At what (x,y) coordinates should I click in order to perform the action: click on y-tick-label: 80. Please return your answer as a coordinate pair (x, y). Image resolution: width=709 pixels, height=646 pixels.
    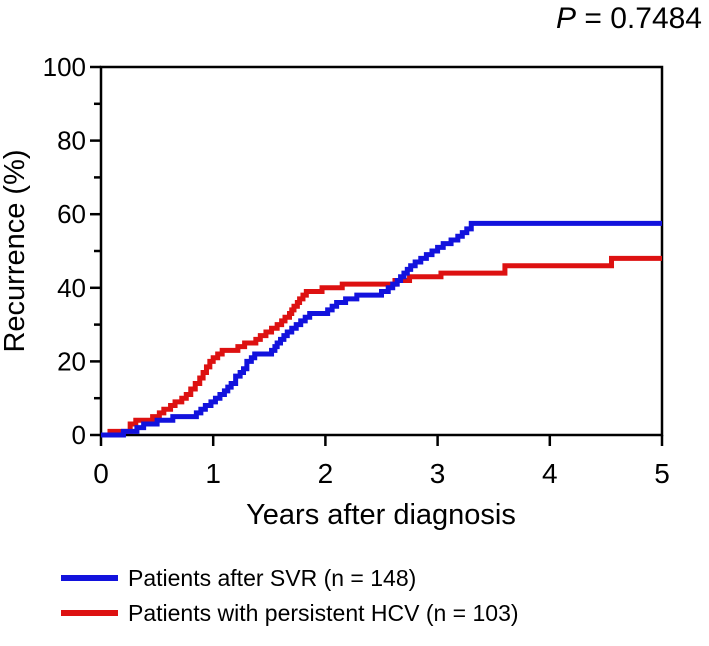
    Looking at the image, I should click on (71, 141).